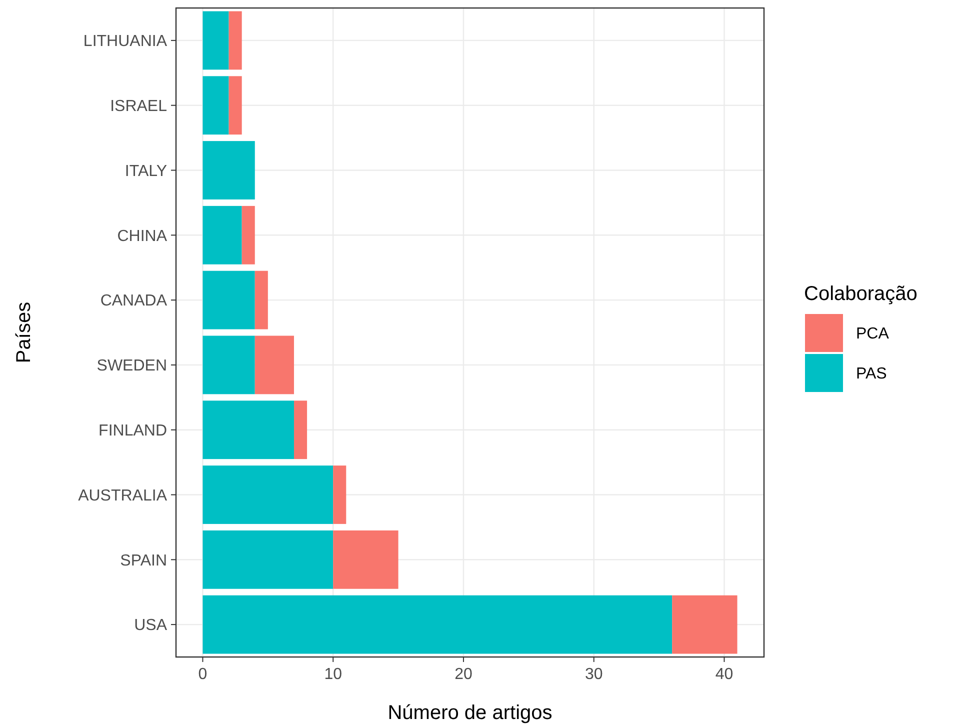 The width and height of the screenshot is (959, 724). I want to click on y-tick-label: SPAIN, so click(143, 561).